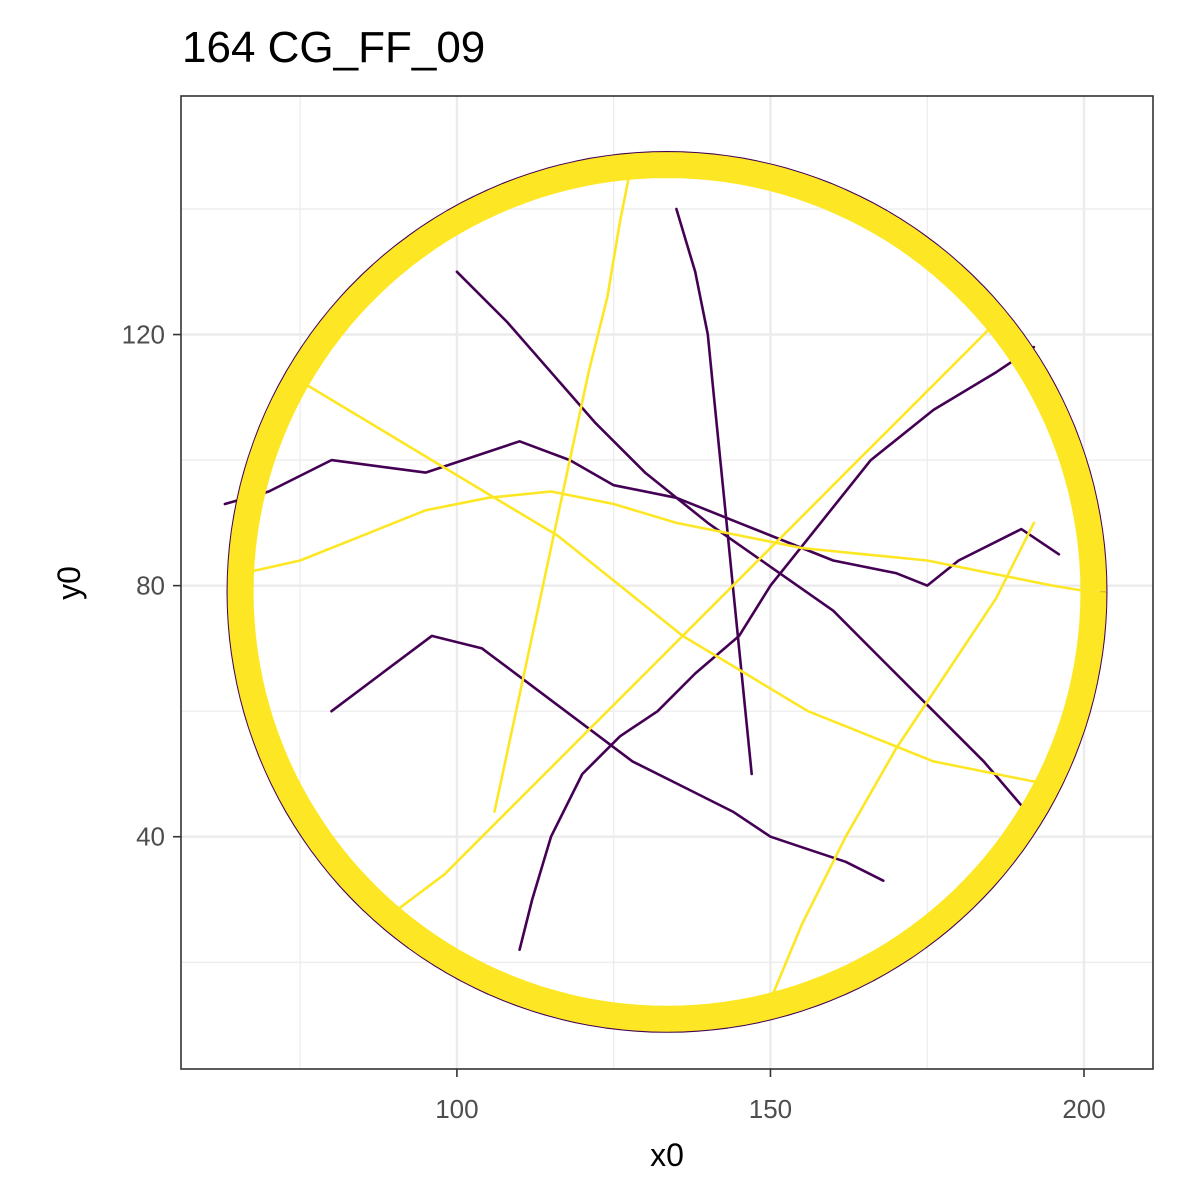 Image resolution: width=1200 pixels, height=1200 pixels. What do you see at coordinates (150, 837) in the screenshot?
I see `y-tick-label: 40` at bounding box center [150, 837].